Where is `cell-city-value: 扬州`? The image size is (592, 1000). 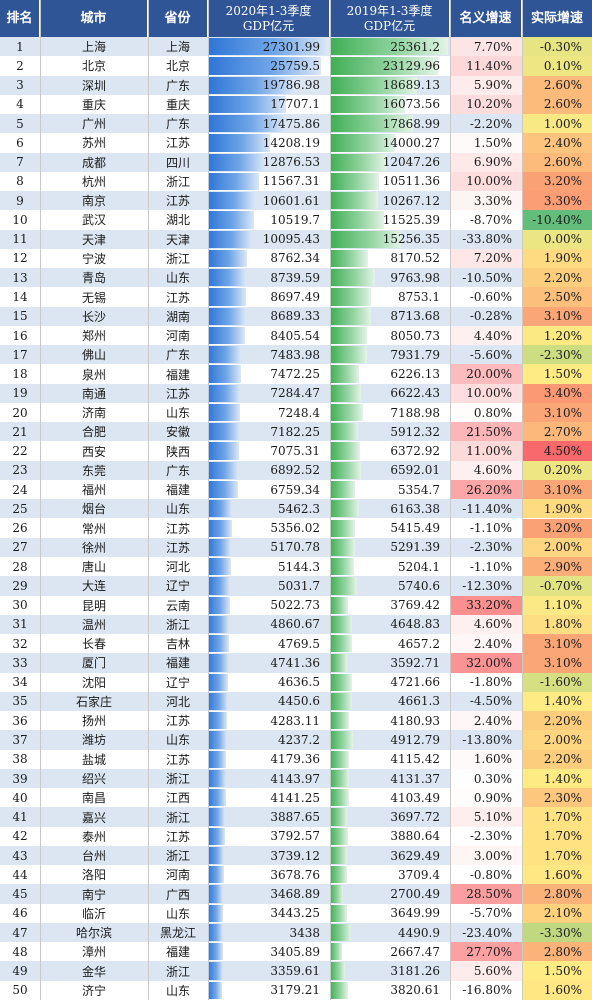 cell-city-value: 扬州 is located at coordinates (93, 721).